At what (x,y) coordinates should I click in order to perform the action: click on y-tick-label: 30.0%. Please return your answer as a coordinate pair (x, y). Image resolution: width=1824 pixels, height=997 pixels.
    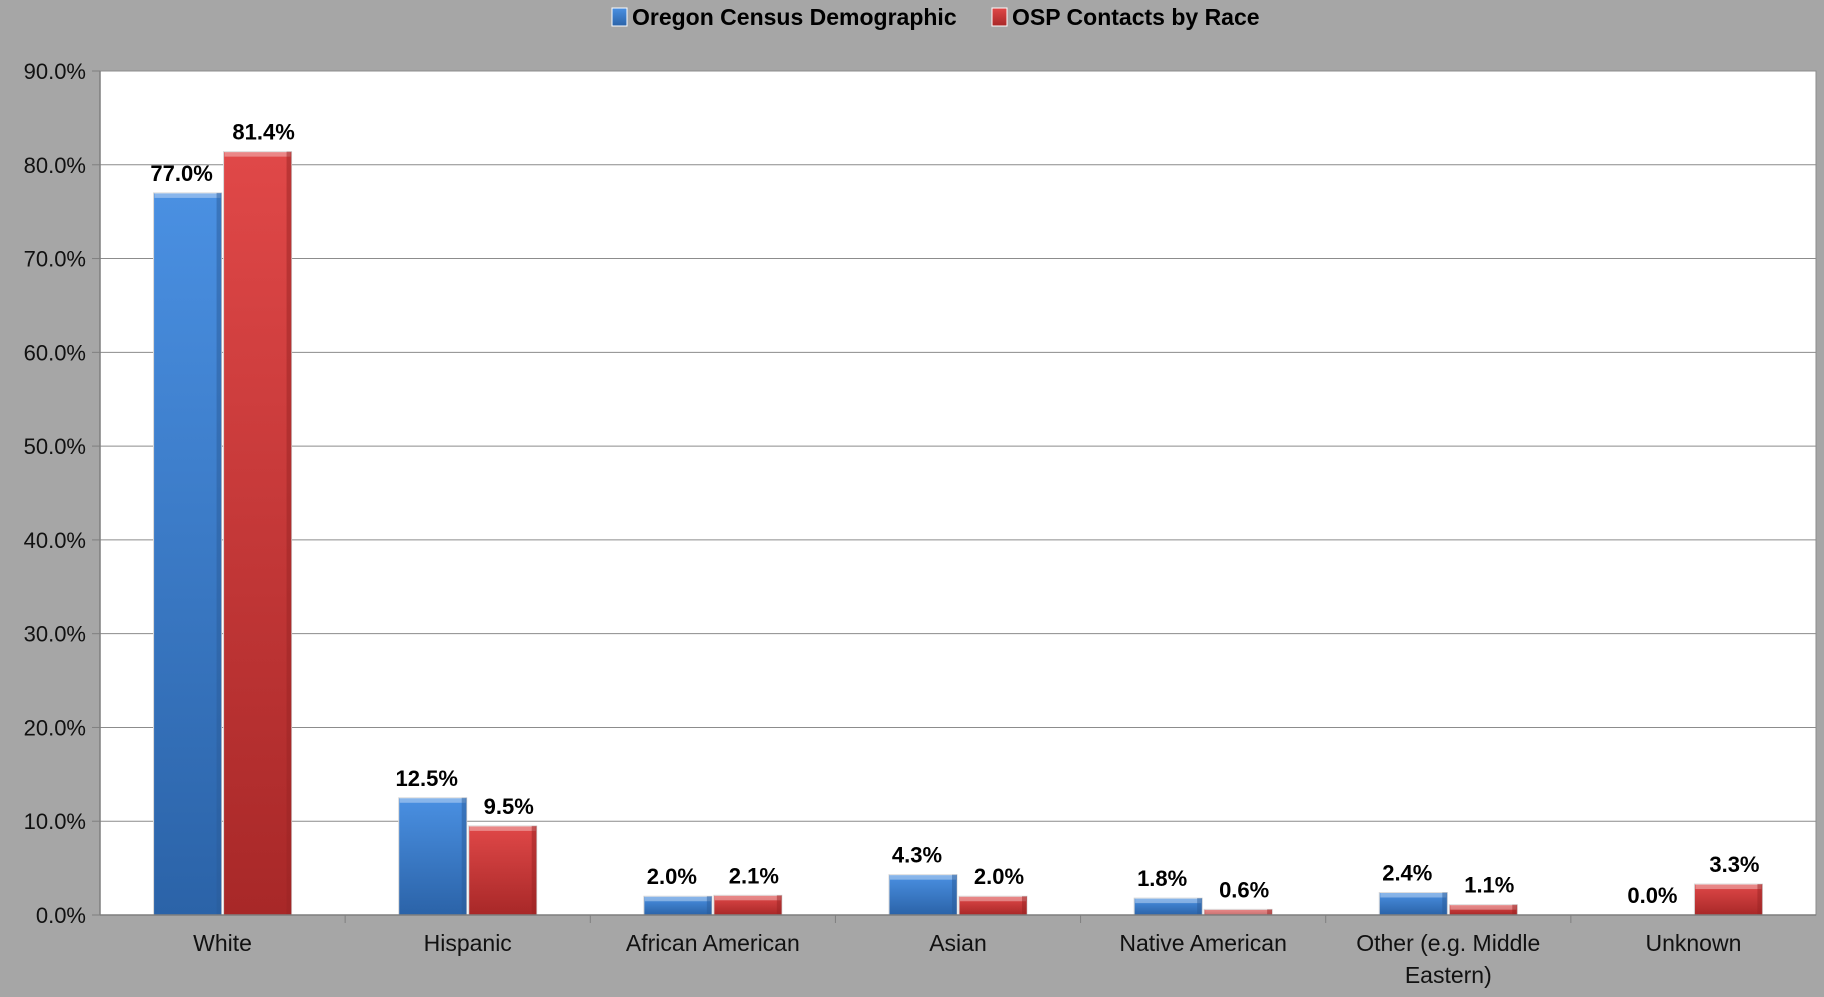
    Looking at the image, I should click on (55, 634).